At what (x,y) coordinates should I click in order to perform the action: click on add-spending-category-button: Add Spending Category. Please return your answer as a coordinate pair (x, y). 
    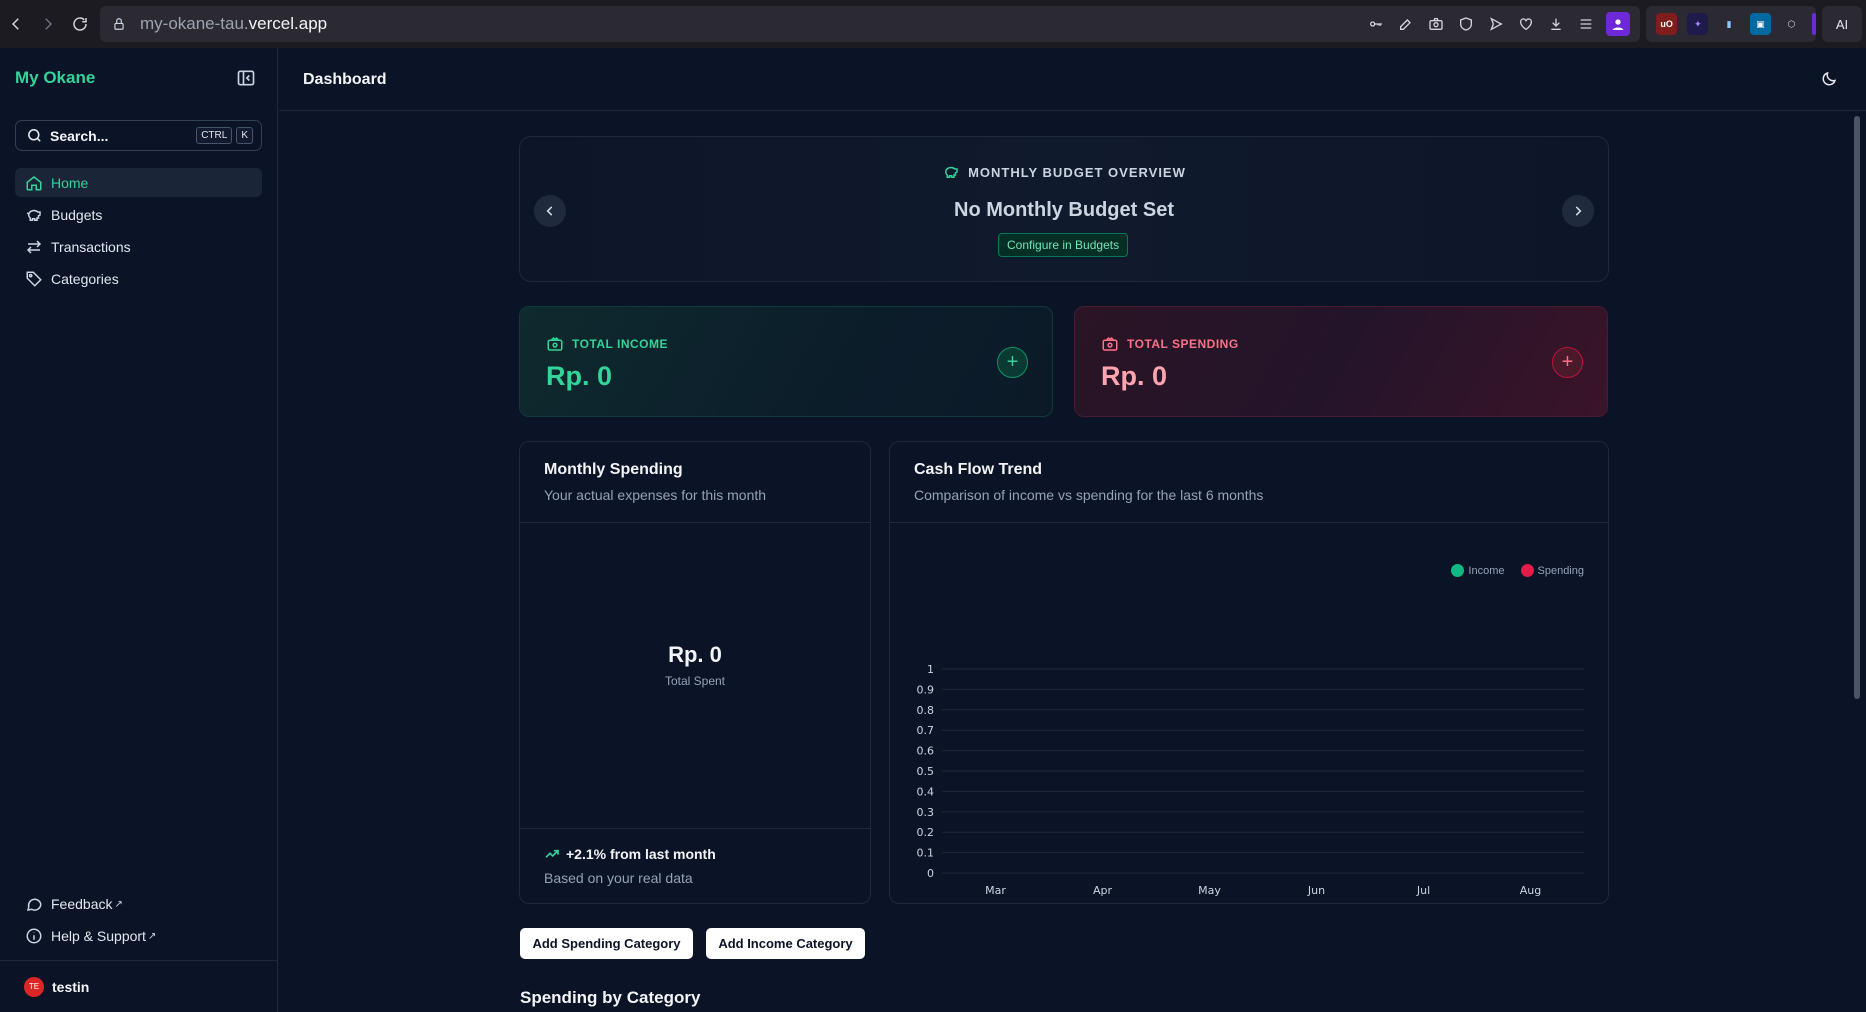
    Looking at the image, I should click on (606, 943).